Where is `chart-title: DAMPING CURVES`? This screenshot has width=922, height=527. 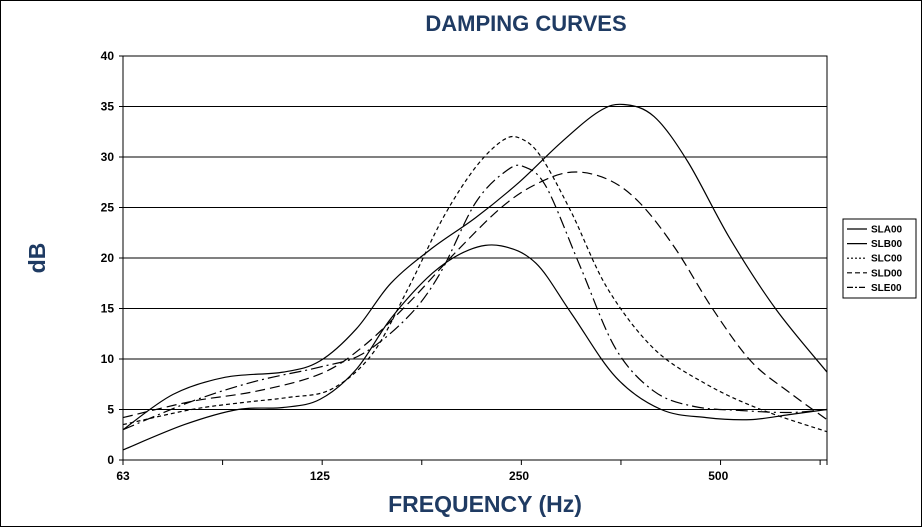 chart-title: DAMPING CURVES is located at coordinates (525, 23).